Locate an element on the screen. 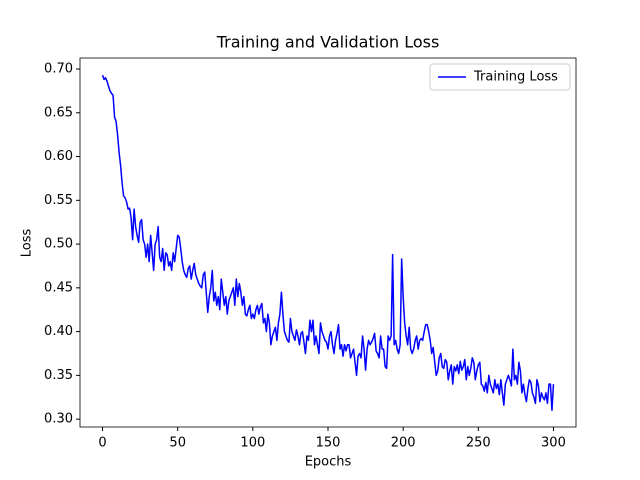 This screenshot has height=480, width=640. legend-box is located at coordinates (500, 77).